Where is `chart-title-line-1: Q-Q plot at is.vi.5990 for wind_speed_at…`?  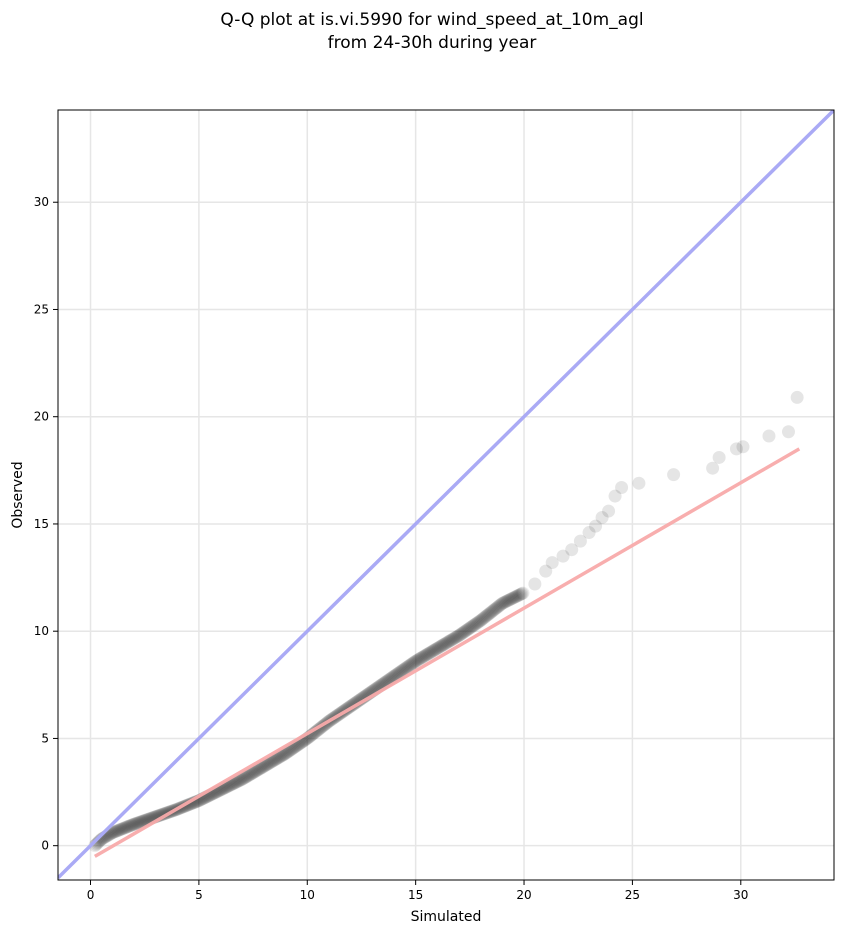 chart-title-line-1: Q-Q plot at is.vi.5990 for wind_speed_at… is located at coordinates (431, 20).